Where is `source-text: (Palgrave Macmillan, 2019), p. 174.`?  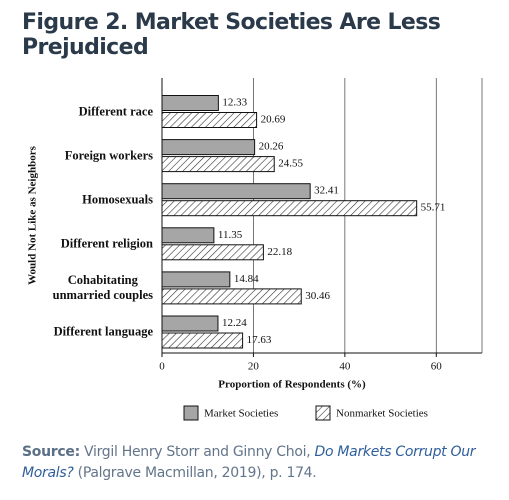 source-text: (Palgrave Macmillan, 2019), p. 174. is located at coordinates (197, 473).